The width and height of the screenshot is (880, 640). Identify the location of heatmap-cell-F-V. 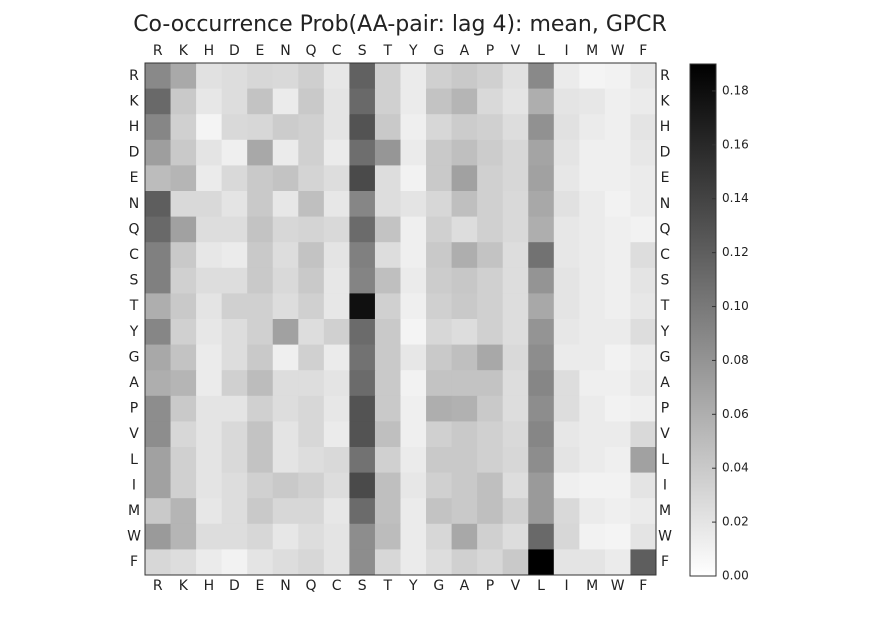
(515, 562).